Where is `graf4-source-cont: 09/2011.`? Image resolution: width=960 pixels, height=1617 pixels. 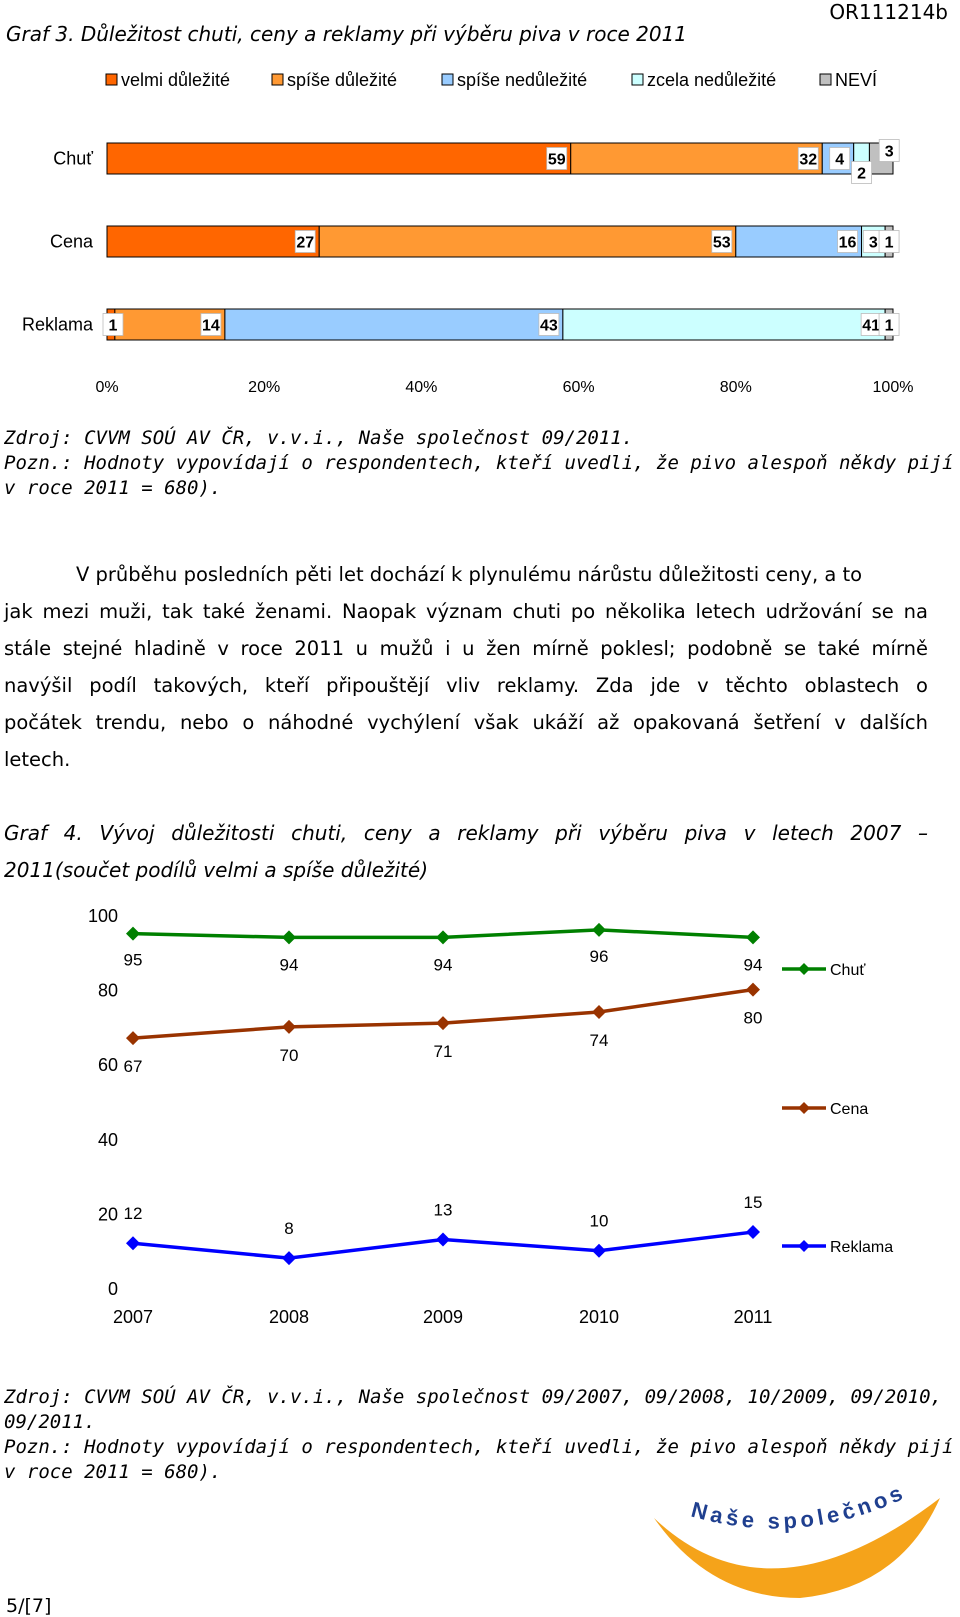
graf4-source-cont: 09/2011. is located at coordinates (50, 1422).